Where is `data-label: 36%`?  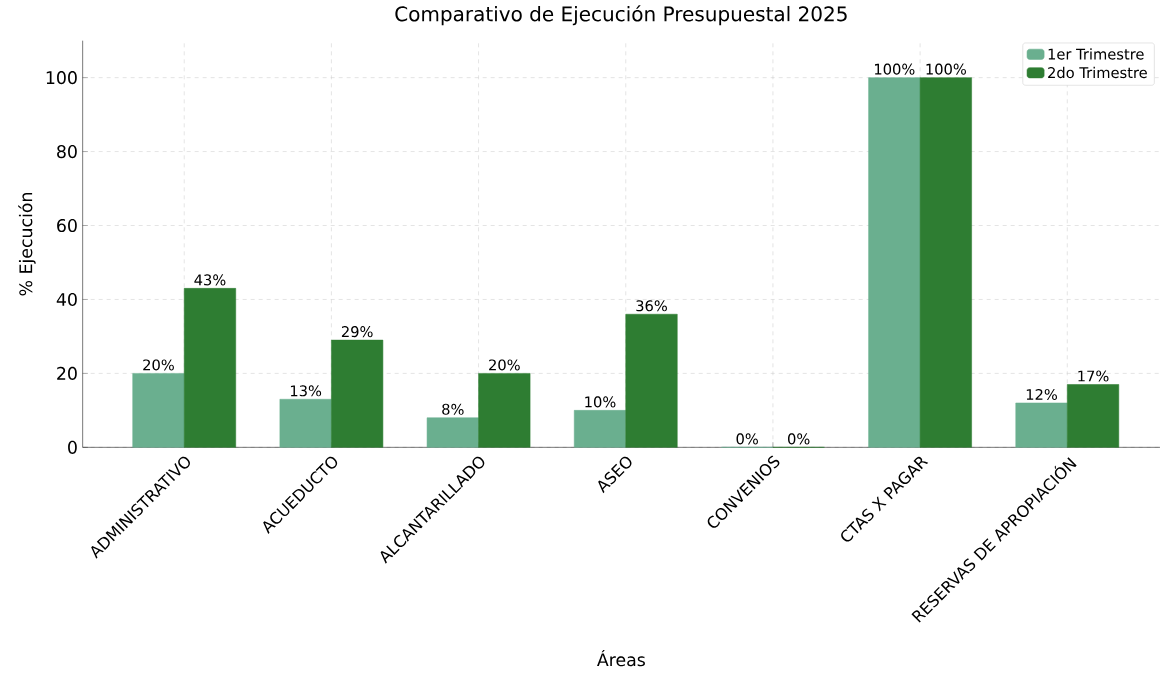 data-label: 36% is located at coordinates (651, 306).